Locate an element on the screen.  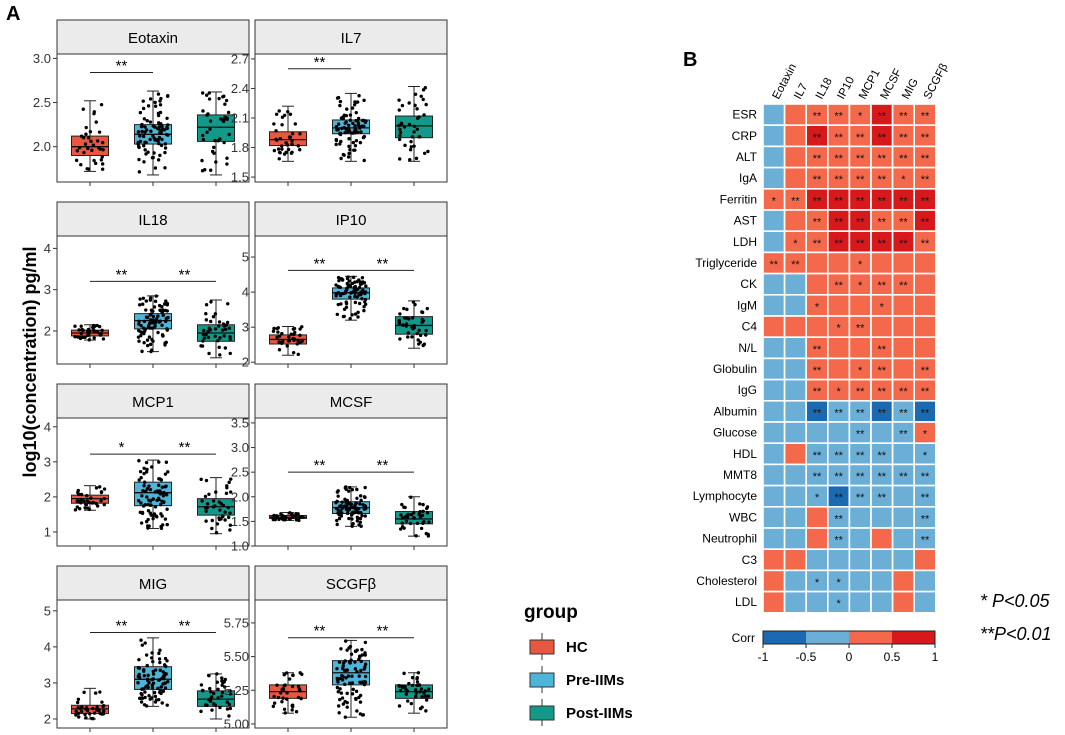
legend-swatch-hc is located at coordinates (542, 647).